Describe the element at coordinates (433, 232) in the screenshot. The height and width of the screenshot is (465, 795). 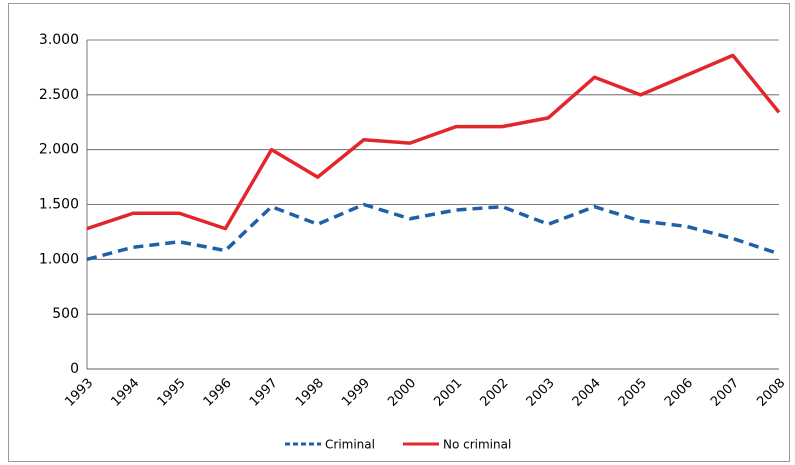
I see `series-line` at that location.